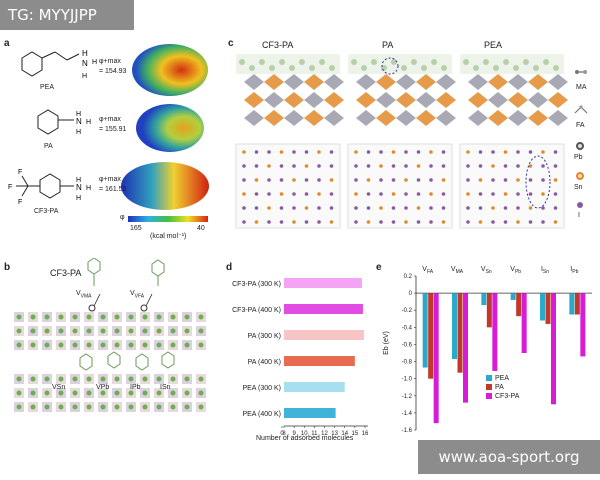 Image resolution: width=600 pixels, height=480 pixels. I want to click on panel-e-tick-label: -0.2, so click(407, 311).